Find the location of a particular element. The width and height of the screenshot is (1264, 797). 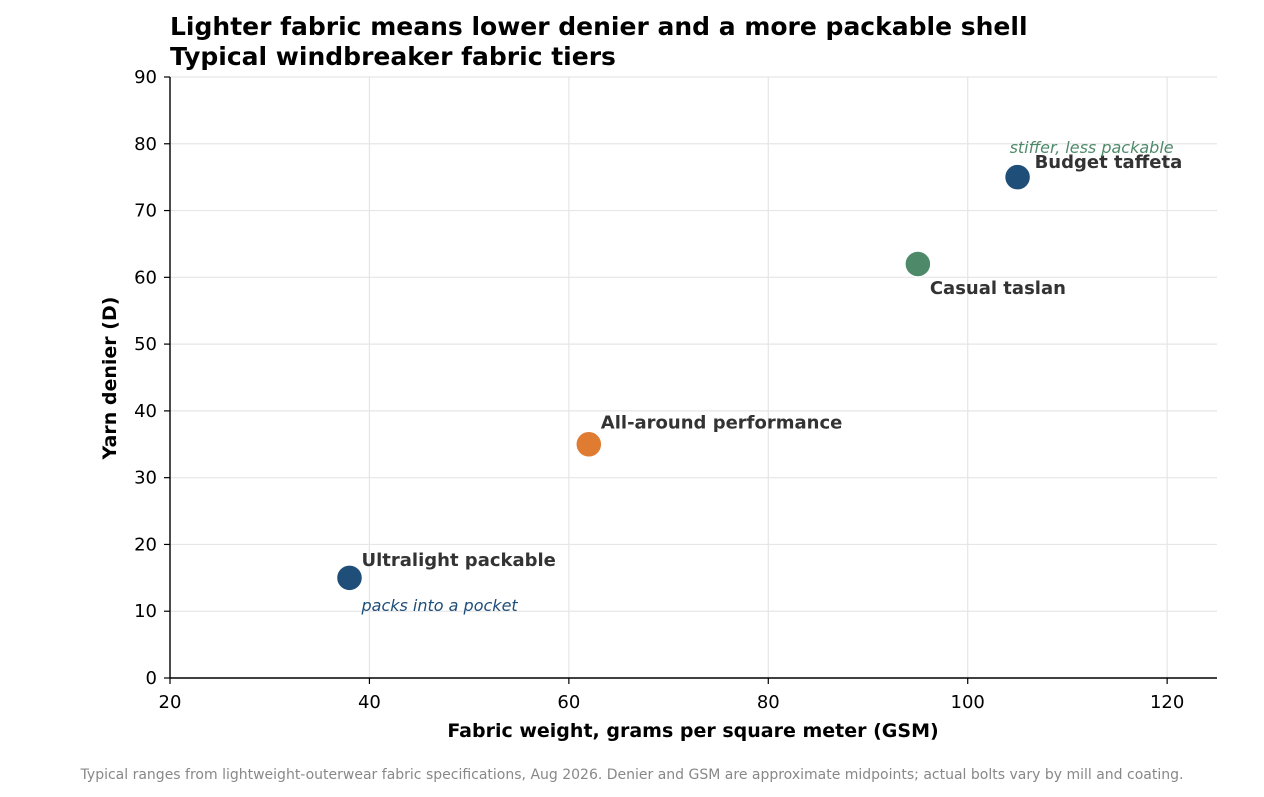

y-tick-label: 40 is located at coordinates (145, 411).